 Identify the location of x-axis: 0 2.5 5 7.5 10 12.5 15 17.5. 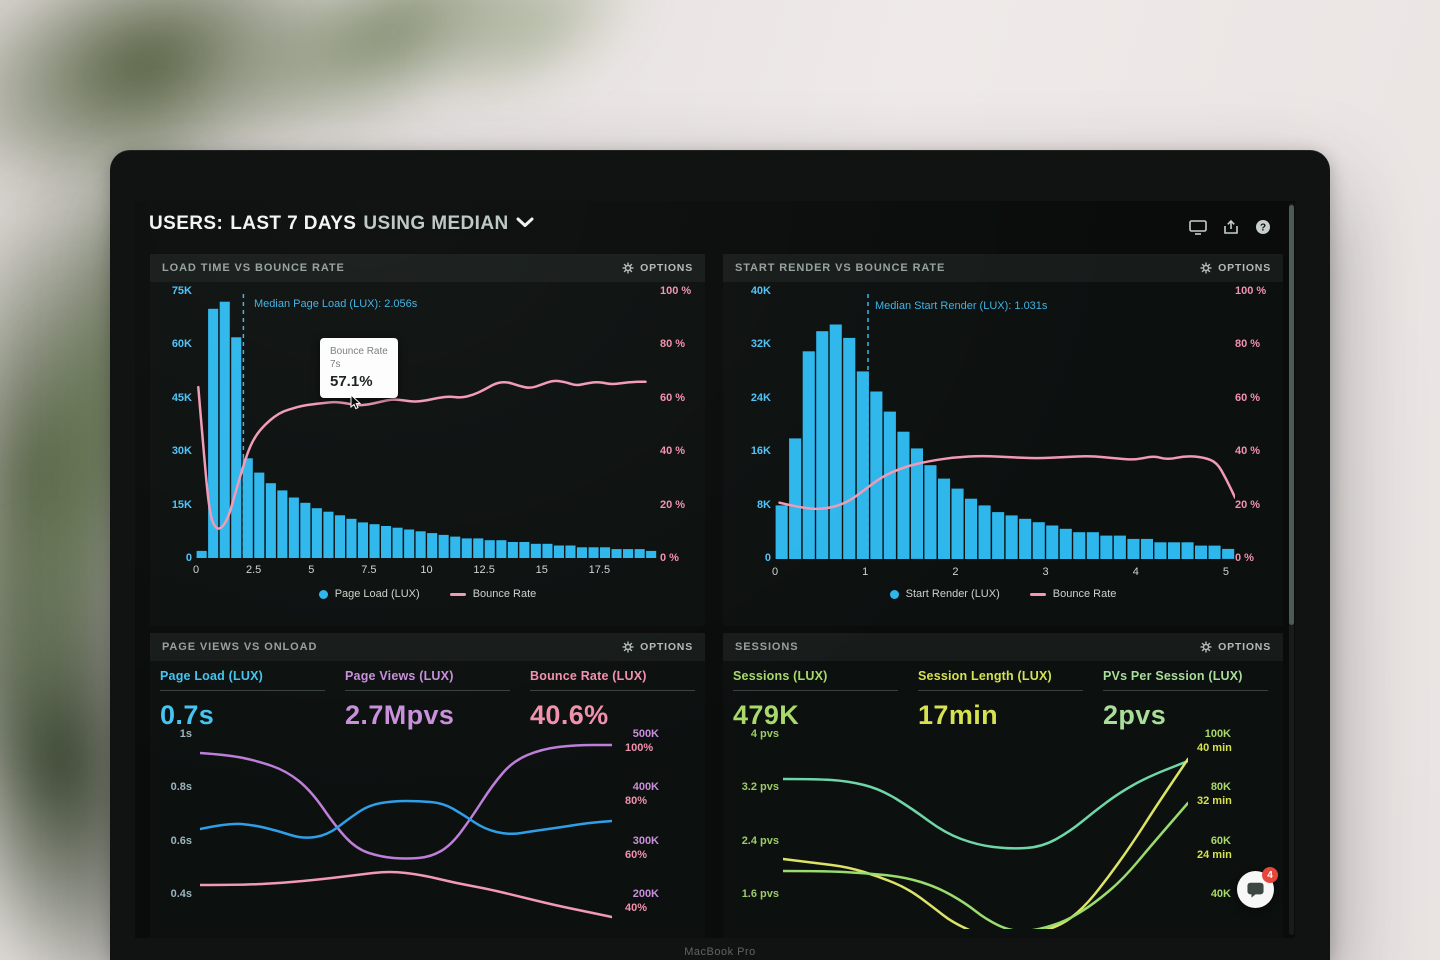
(401, 570).